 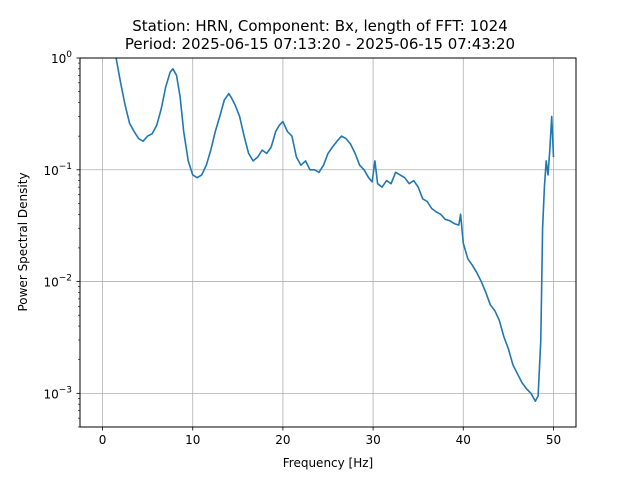 I want to click on x-tick-label: 50, so click(x=553, y=440).